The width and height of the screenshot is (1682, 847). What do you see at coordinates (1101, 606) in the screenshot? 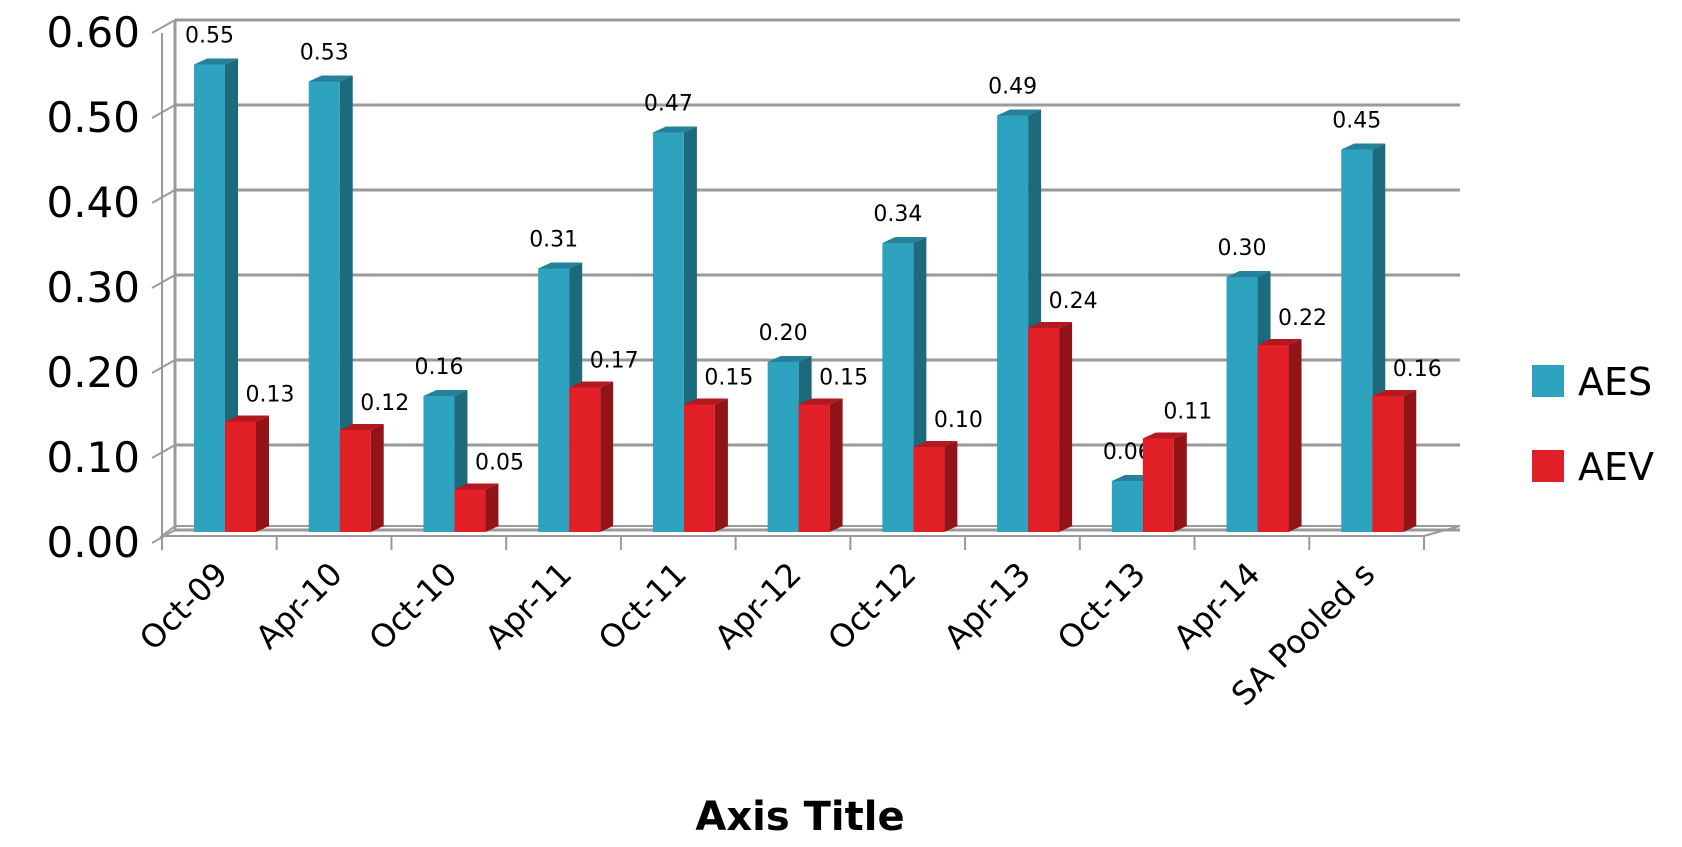
I see `x-tick-label: Oct-13` at bounding box center [1101, 606].